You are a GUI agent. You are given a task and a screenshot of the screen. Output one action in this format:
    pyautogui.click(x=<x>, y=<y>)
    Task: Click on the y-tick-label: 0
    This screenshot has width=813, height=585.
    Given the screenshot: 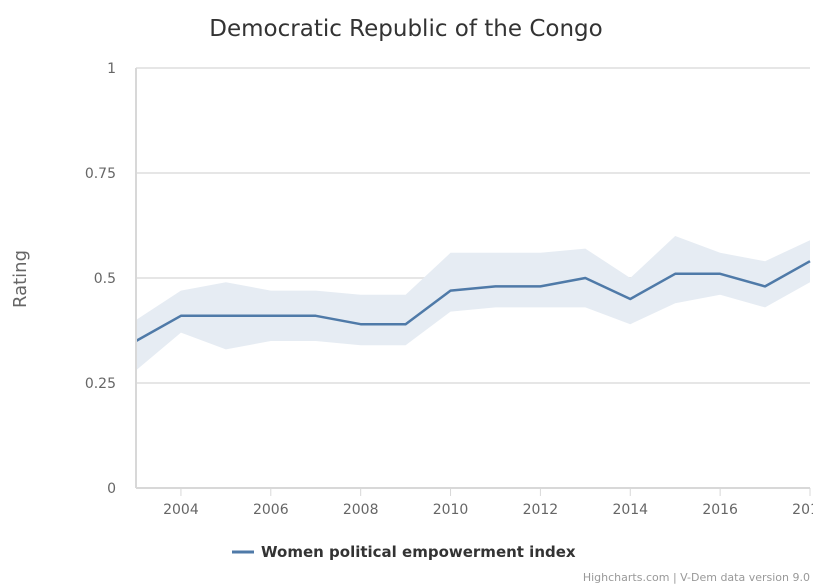 What is the action you would take?
    pyautogui.click(x=111, y=489)
    